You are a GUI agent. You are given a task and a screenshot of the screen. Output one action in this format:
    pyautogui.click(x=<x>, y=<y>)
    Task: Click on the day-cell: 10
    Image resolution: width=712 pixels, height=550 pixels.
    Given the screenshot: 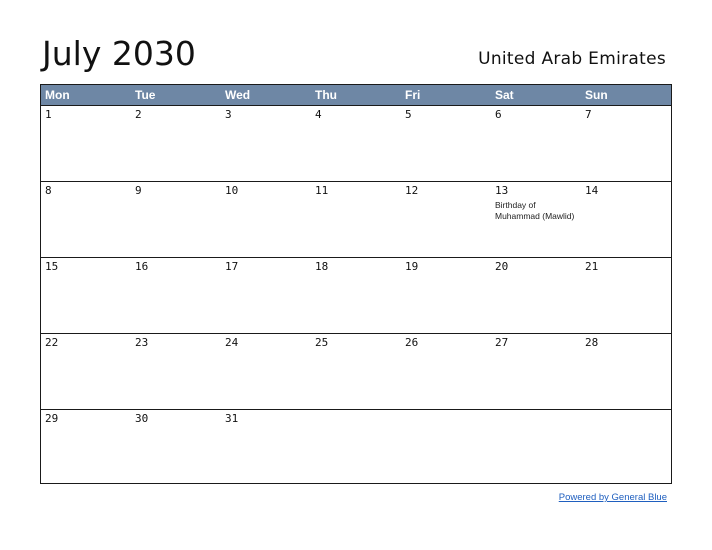 What is the action you would take?
    pyautogui.click(x=266, y=219)
    